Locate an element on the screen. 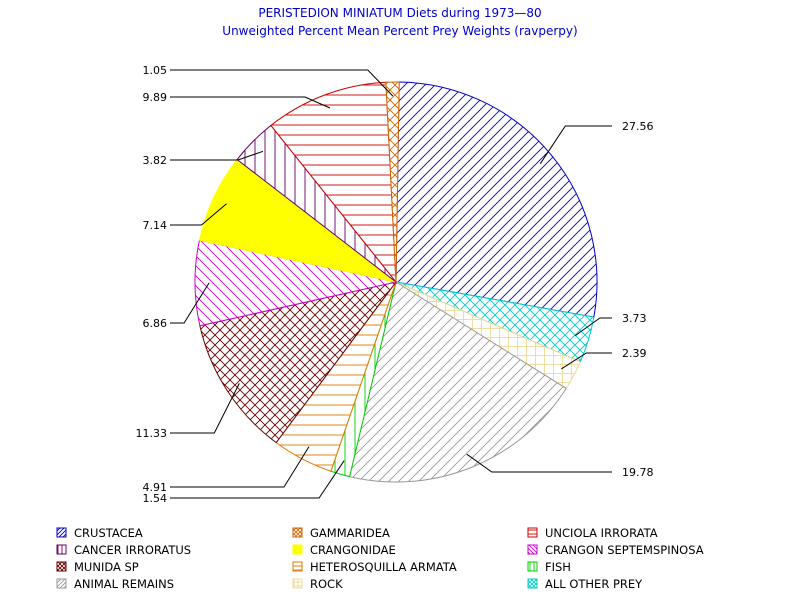 The height and width of the screenshot is (600, 800). legend-label-cancer-irroratus: CANCER IRRORATUS is located at coordinates (132, 550).